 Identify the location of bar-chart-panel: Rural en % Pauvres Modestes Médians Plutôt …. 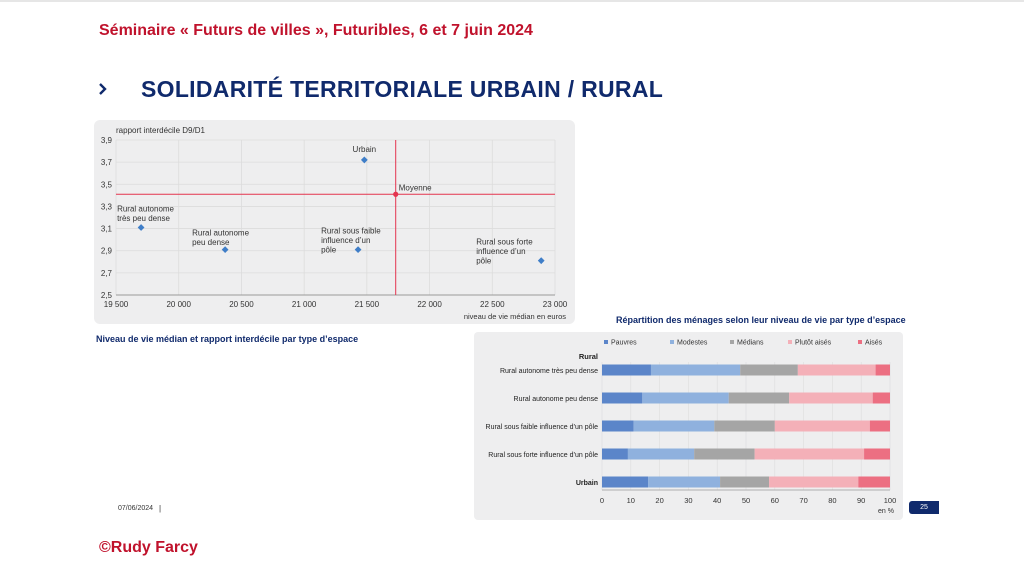
(688, 426).